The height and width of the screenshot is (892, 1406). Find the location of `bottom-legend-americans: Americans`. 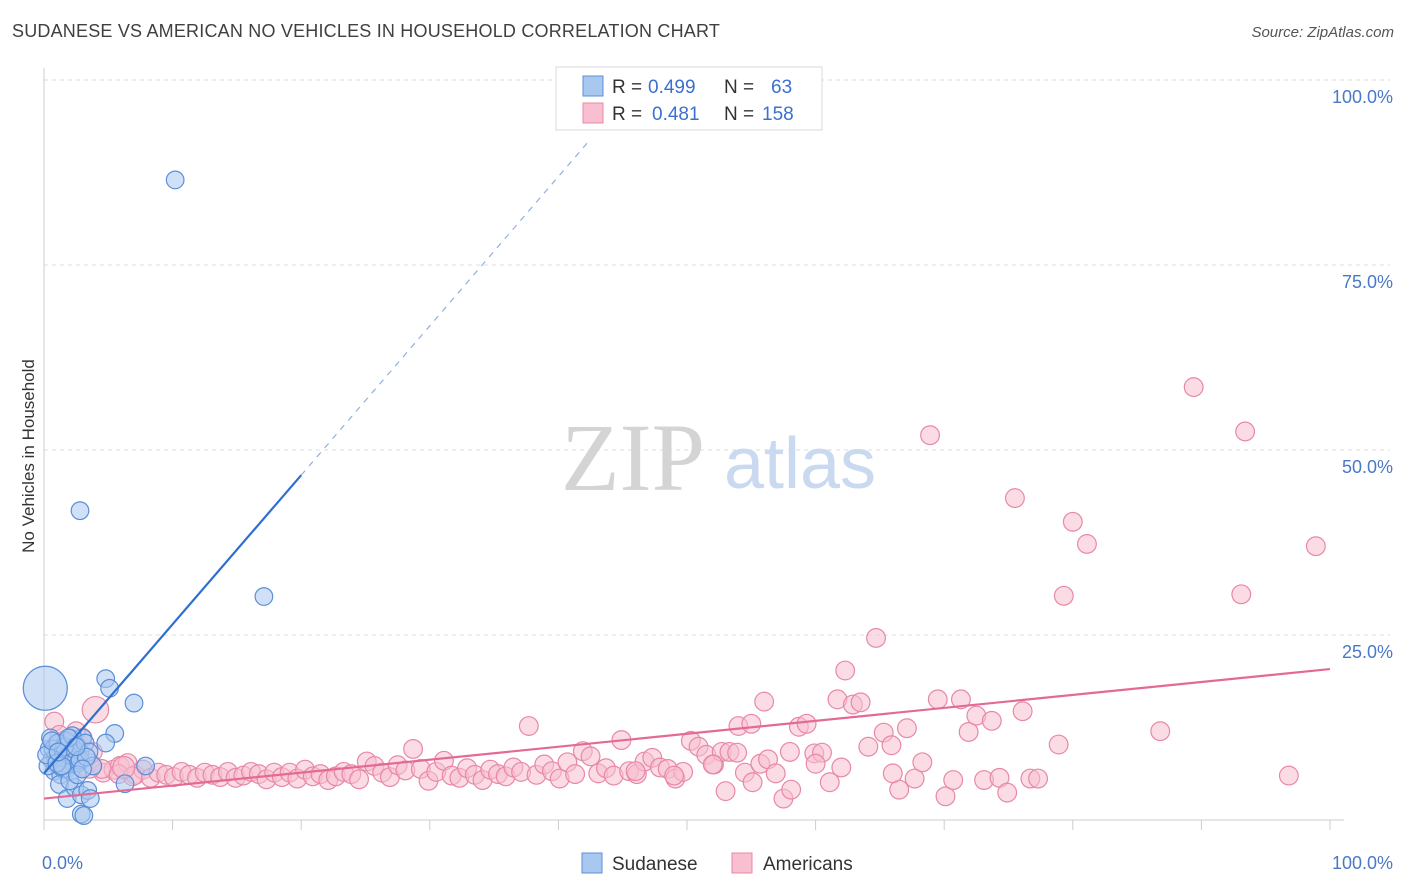

bottom-legend-americans: Americans is located at coordinates (808, 864).